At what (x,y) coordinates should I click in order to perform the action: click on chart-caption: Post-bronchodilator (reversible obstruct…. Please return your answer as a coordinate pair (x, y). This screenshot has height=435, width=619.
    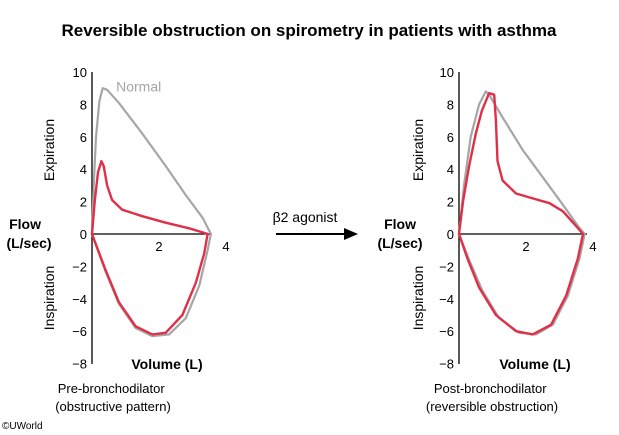
    Looking at the image, I should click on (492, 397).